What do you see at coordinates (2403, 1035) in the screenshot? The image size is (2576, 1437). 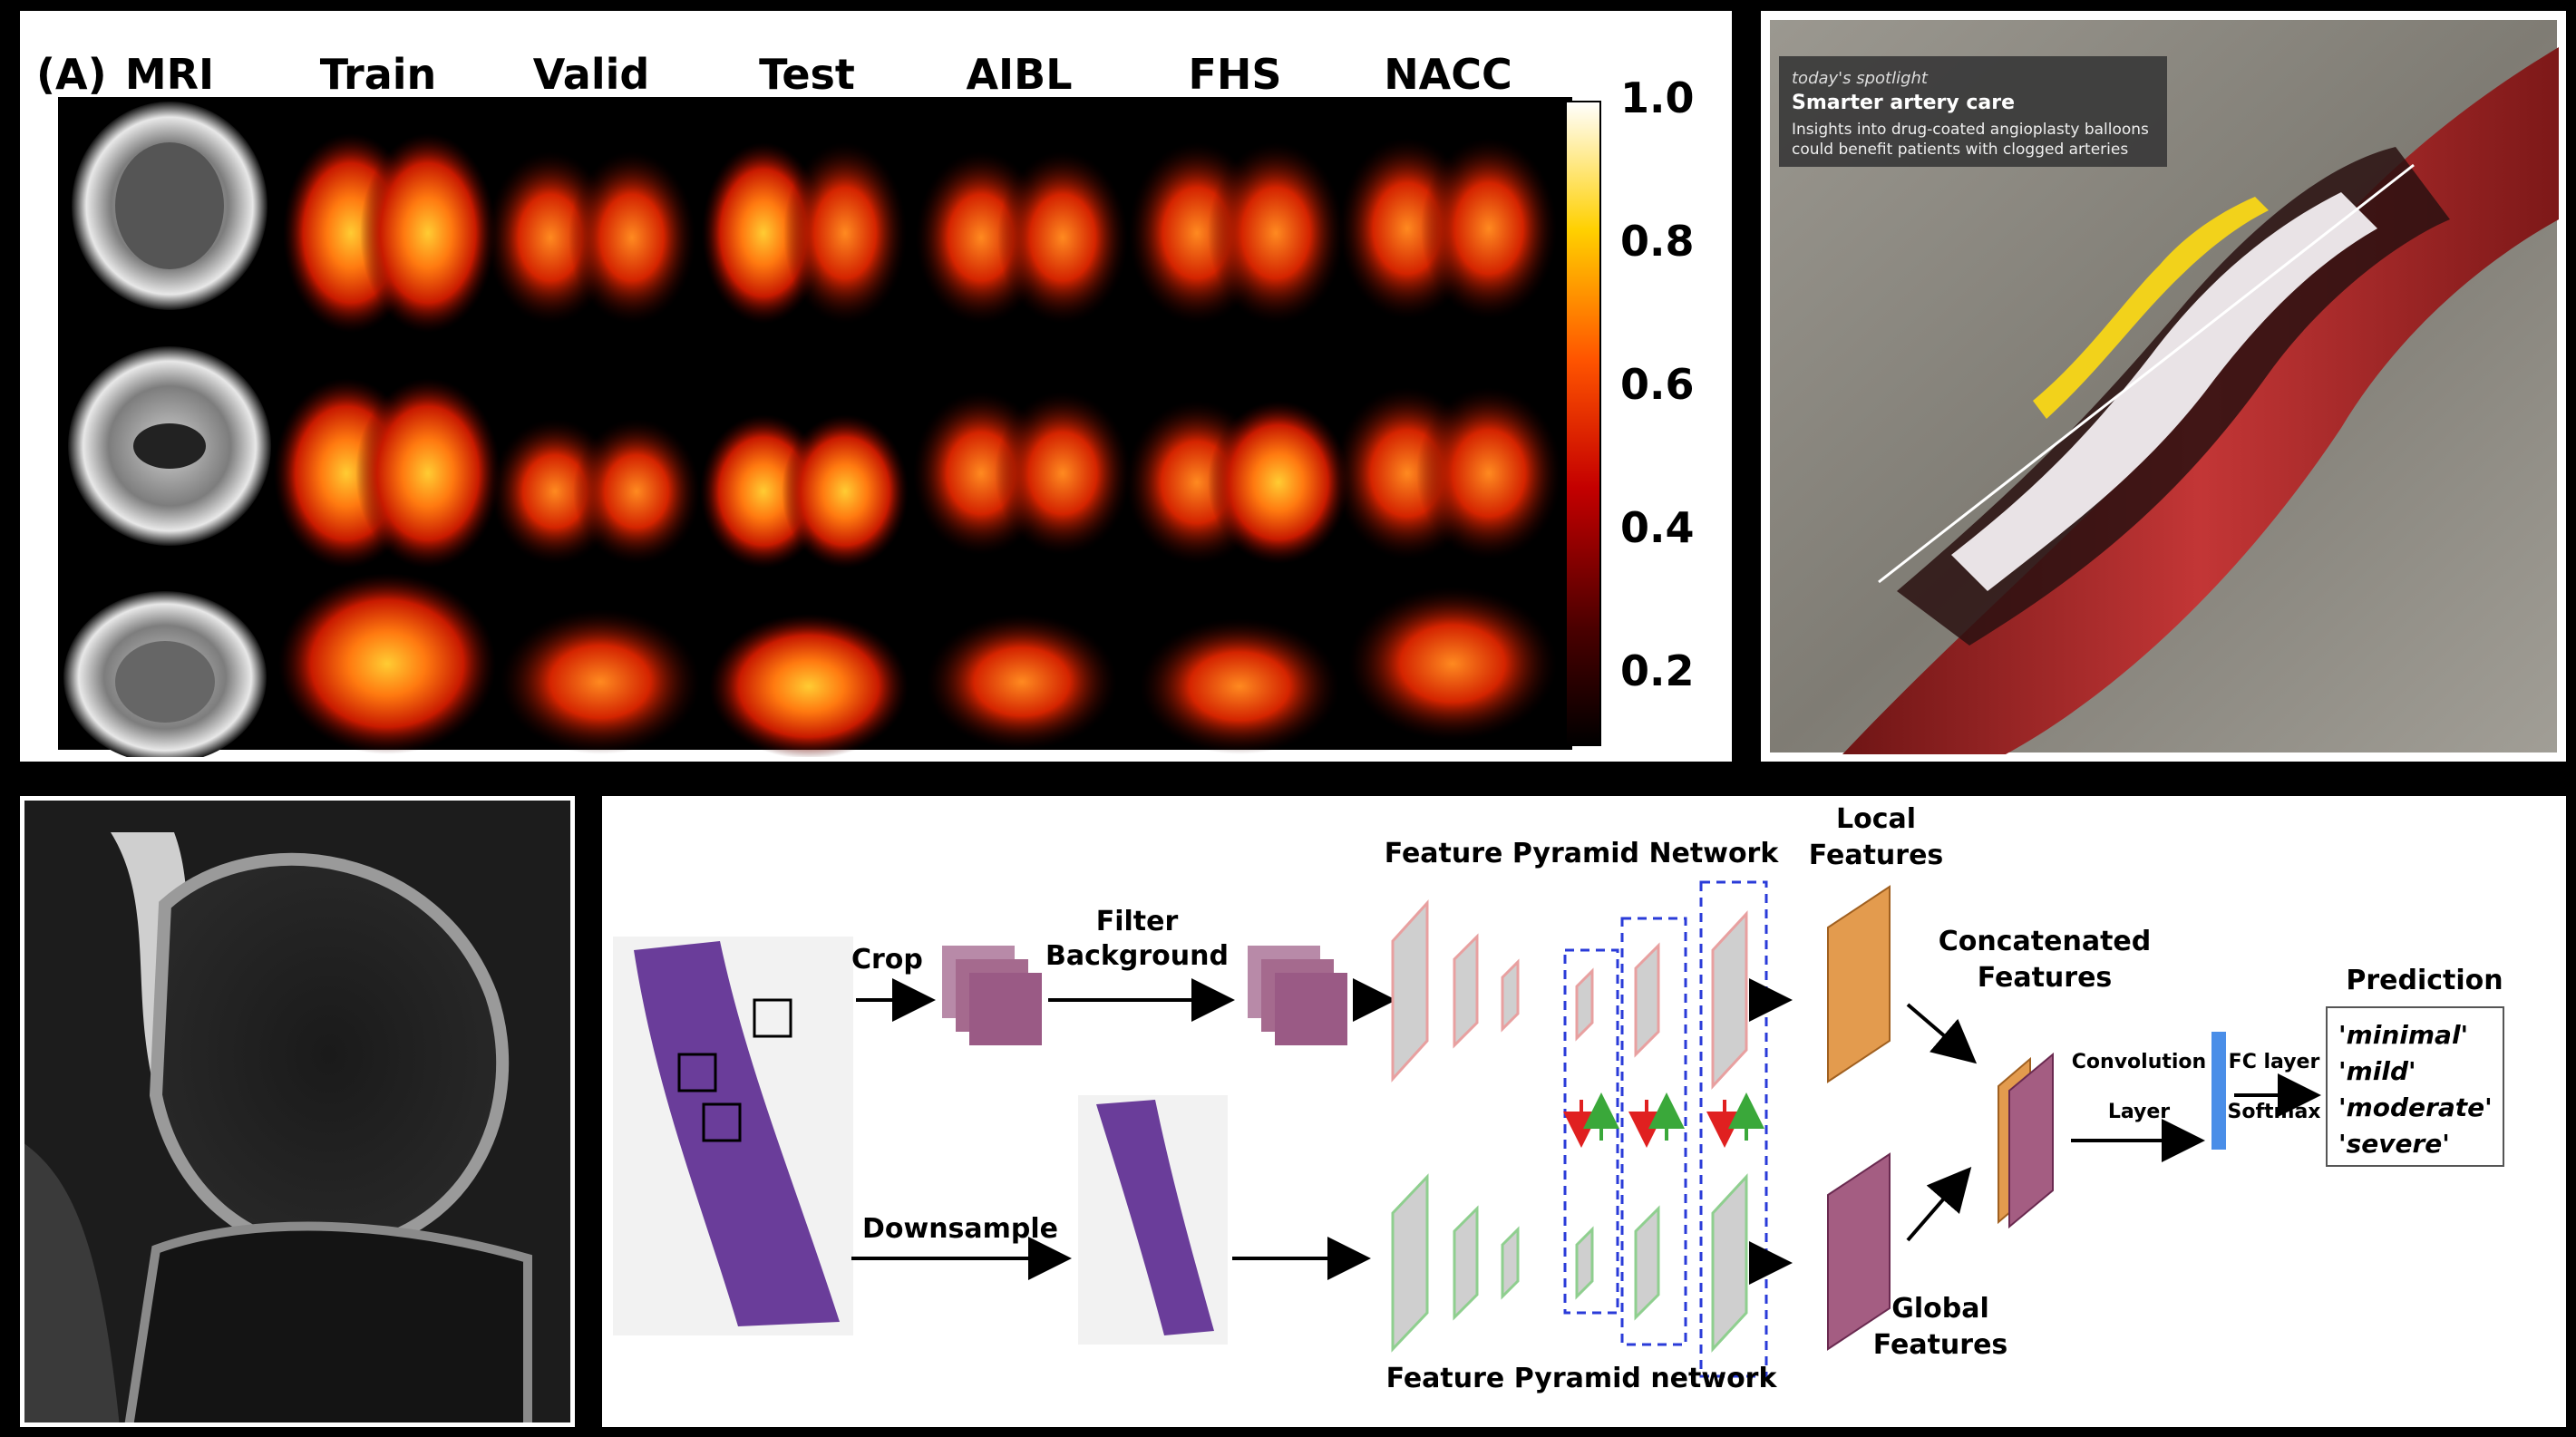 I see `class-minimal: 'minimal'` at bounding box center [2403, 1035].